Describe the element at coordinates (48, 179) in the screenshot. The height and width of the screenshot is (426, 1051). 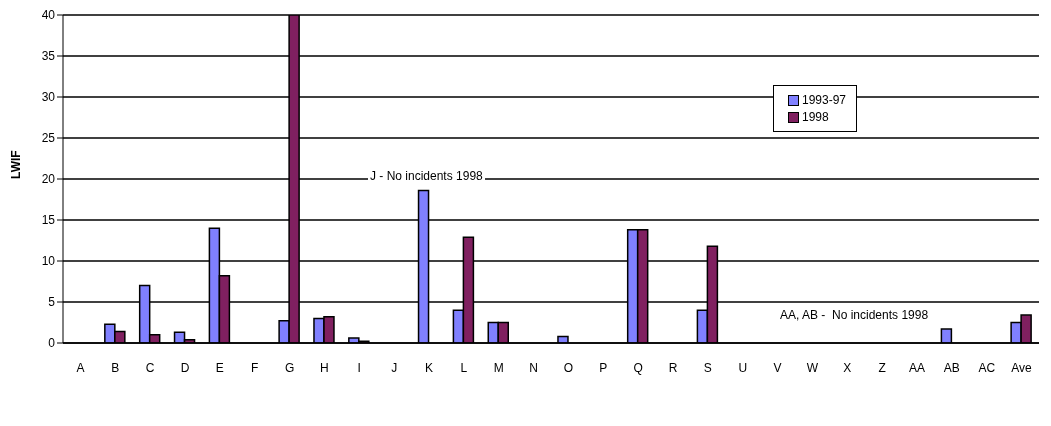
I see `y-tick-label: 20` at that location.